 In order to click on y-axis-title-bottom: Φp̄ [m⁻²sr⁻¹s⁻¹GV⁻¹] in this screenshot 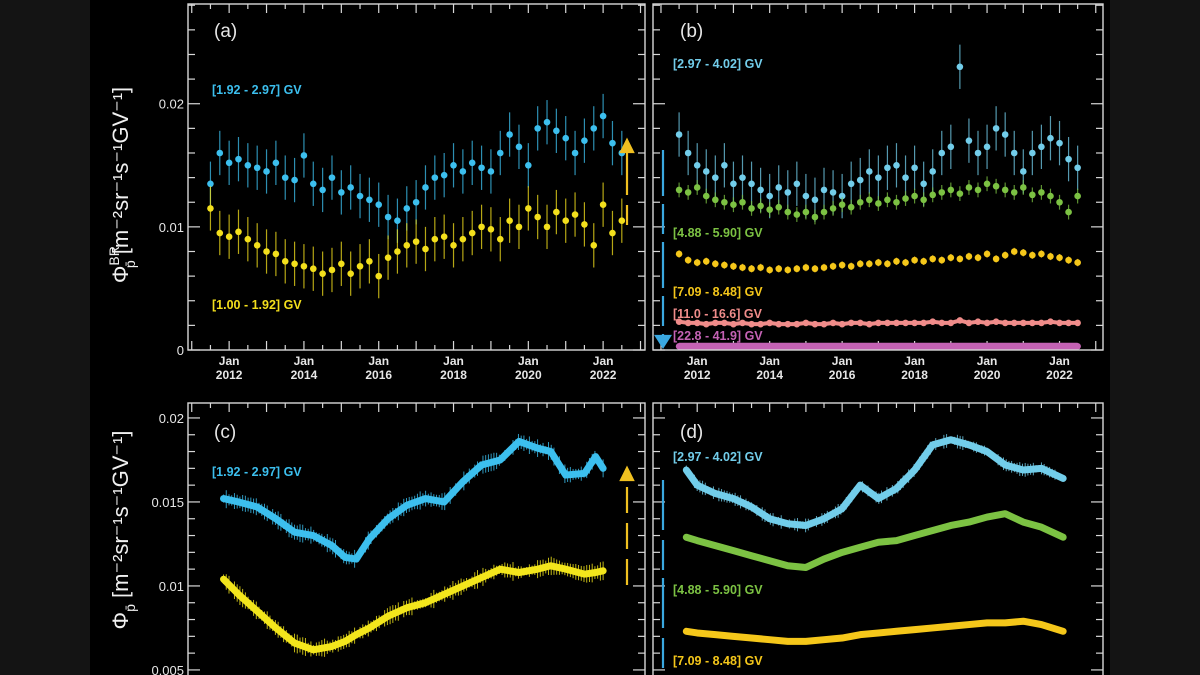, I will do `click(123, 530)`.